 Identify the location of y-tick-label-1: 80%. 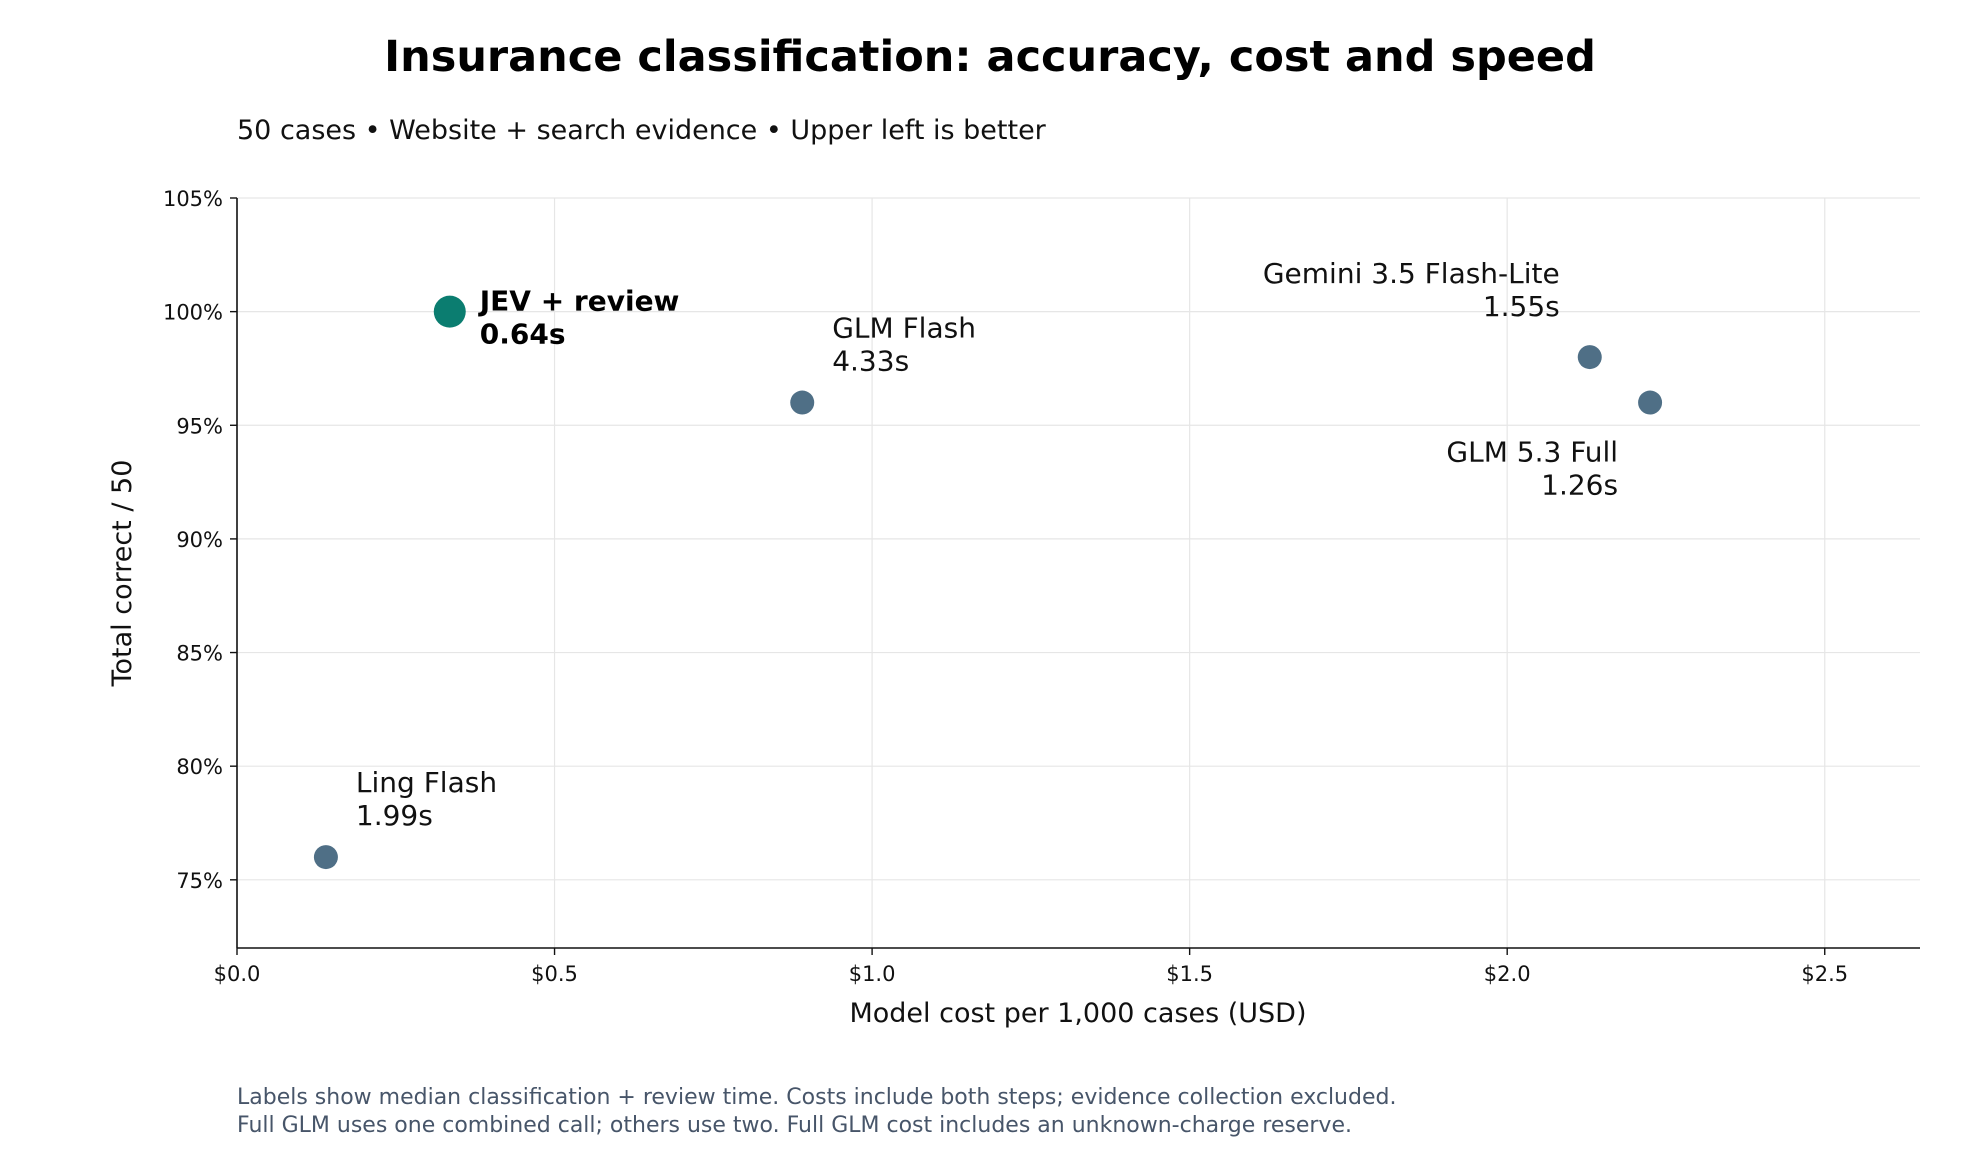
(199, 767).